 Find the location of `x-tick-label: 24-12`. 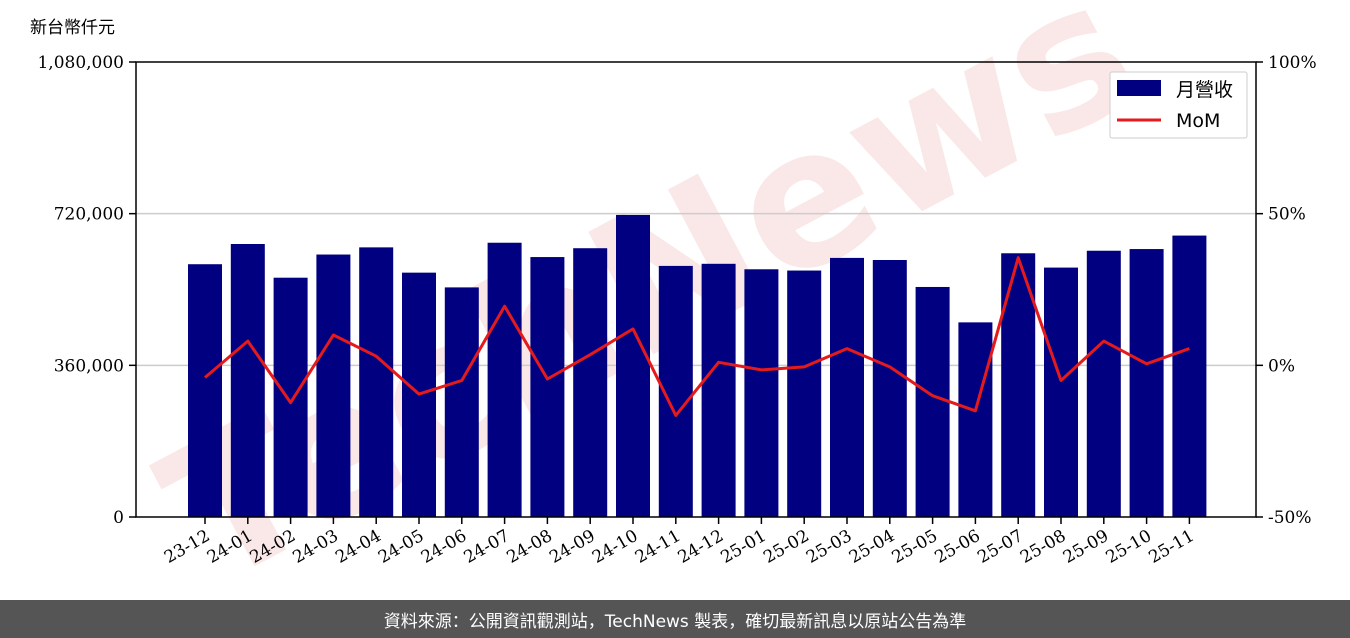

x-tick-label: 24-12 is located at coordinates (701, 547).